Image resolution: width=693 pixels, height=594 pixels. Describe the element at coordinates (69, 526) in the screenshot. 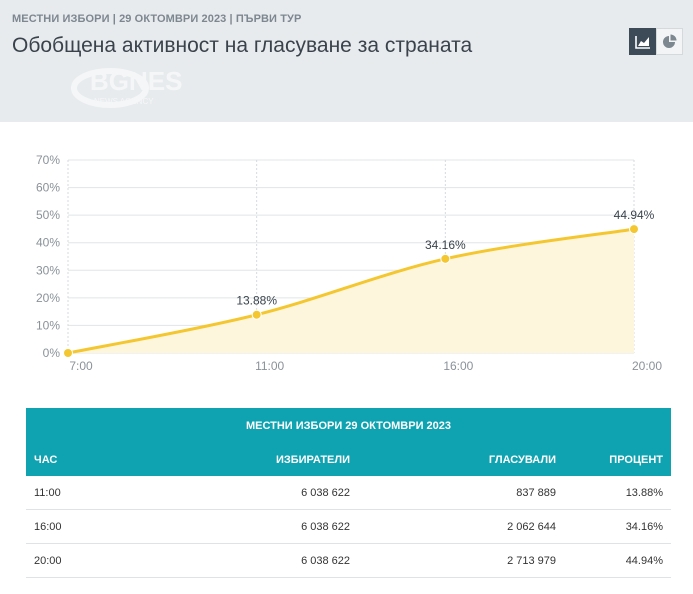

I see `cell-hour: 16:00` at that location.